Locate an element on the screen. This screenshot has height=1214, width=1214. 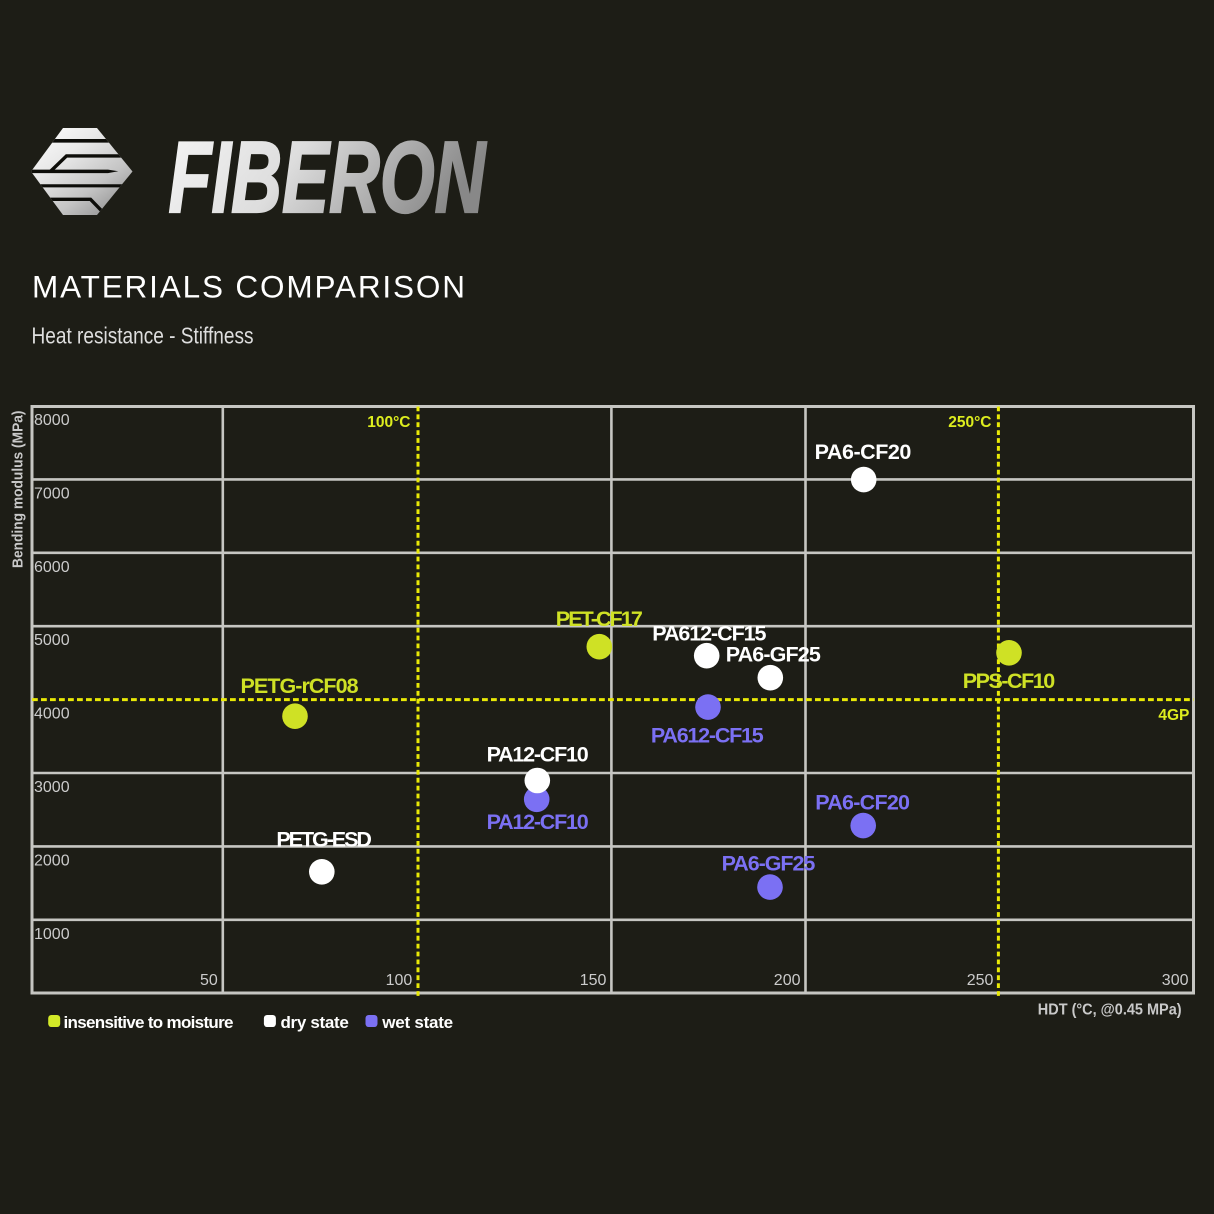
svg-text: MATERIALS COMPARISON is located at coordinates (248, 287).